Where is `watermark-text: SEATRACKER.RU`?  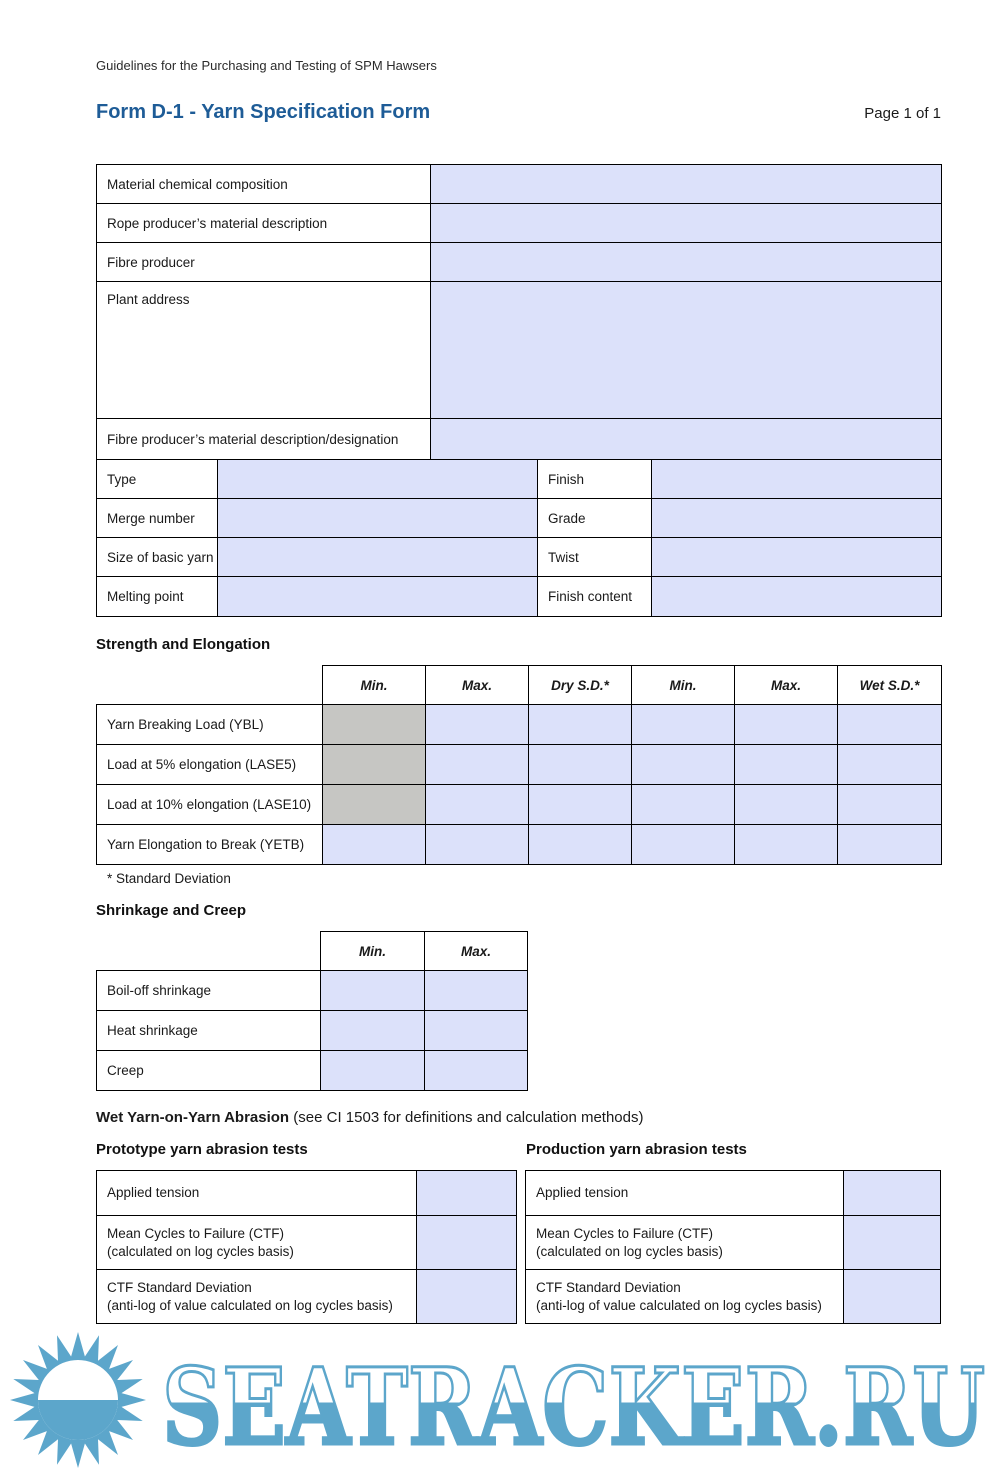
watermark-text: SEATRACKER.RU is located at coordinates (573, 1406).